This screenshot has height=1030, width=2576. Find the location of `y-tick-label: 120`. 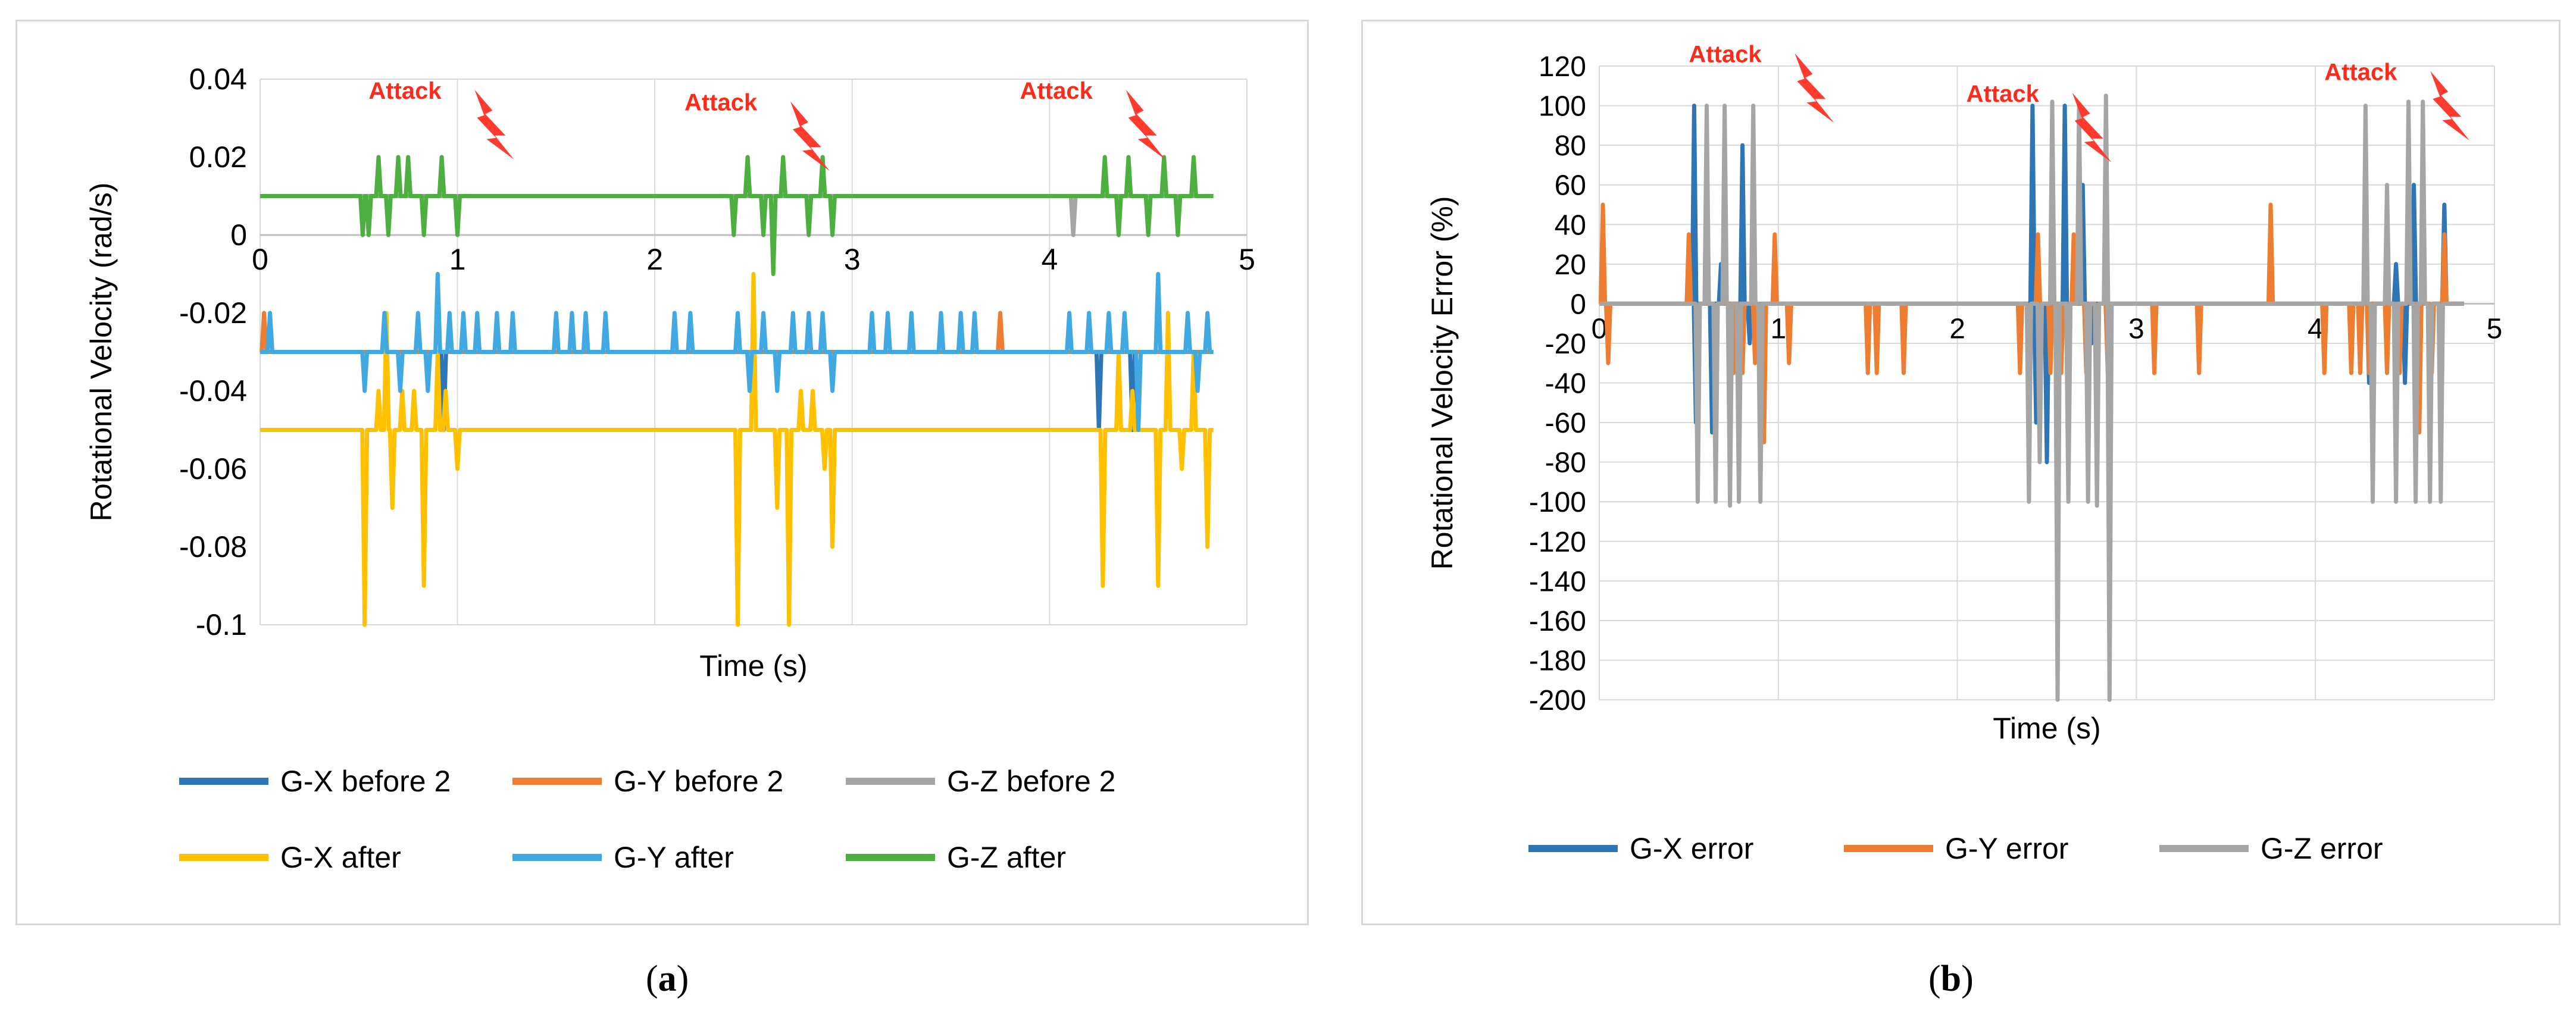

y-tick-label: 120 is located at coordinates (1562, 67).